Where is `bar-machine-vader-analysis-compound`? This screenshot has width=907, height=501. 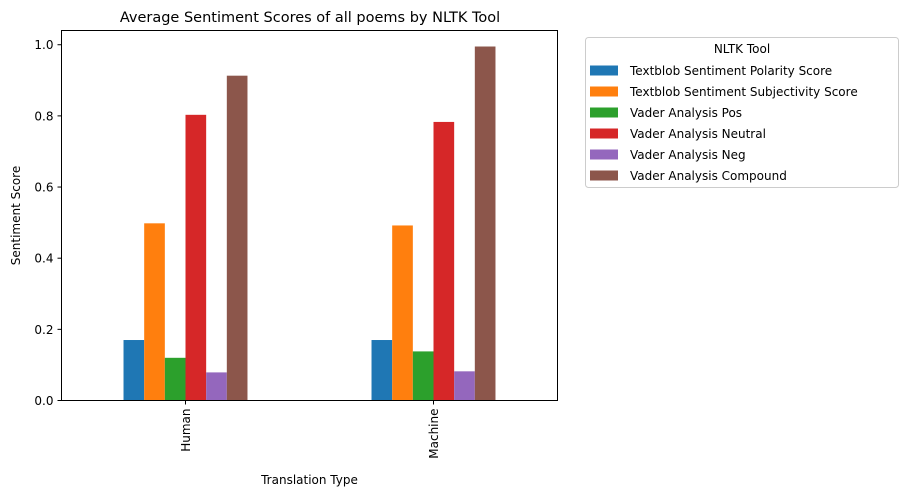
bar-machine-vader-analysis-compound is located at coordinates (485, 224).